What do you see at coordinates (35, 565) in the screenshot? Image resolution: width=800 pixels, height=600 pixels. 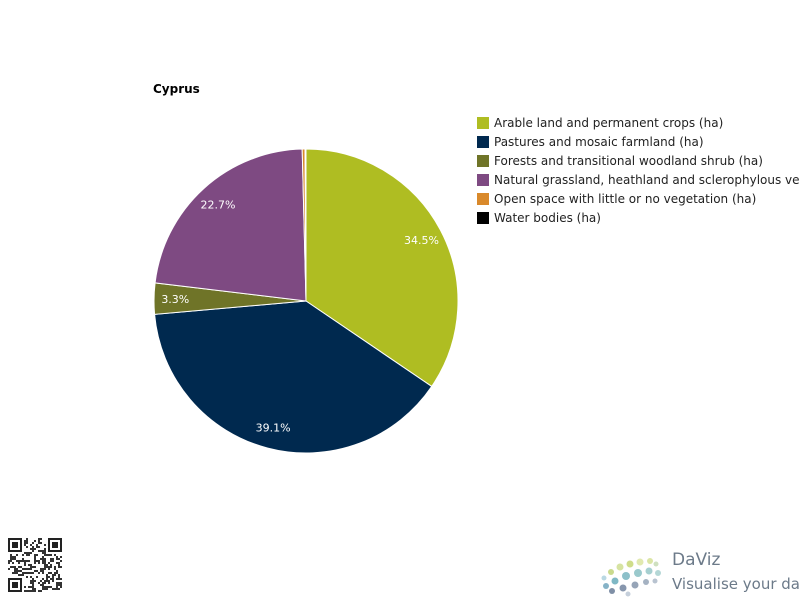 I see `qr-code-icon` at bounding box center [35, 565].